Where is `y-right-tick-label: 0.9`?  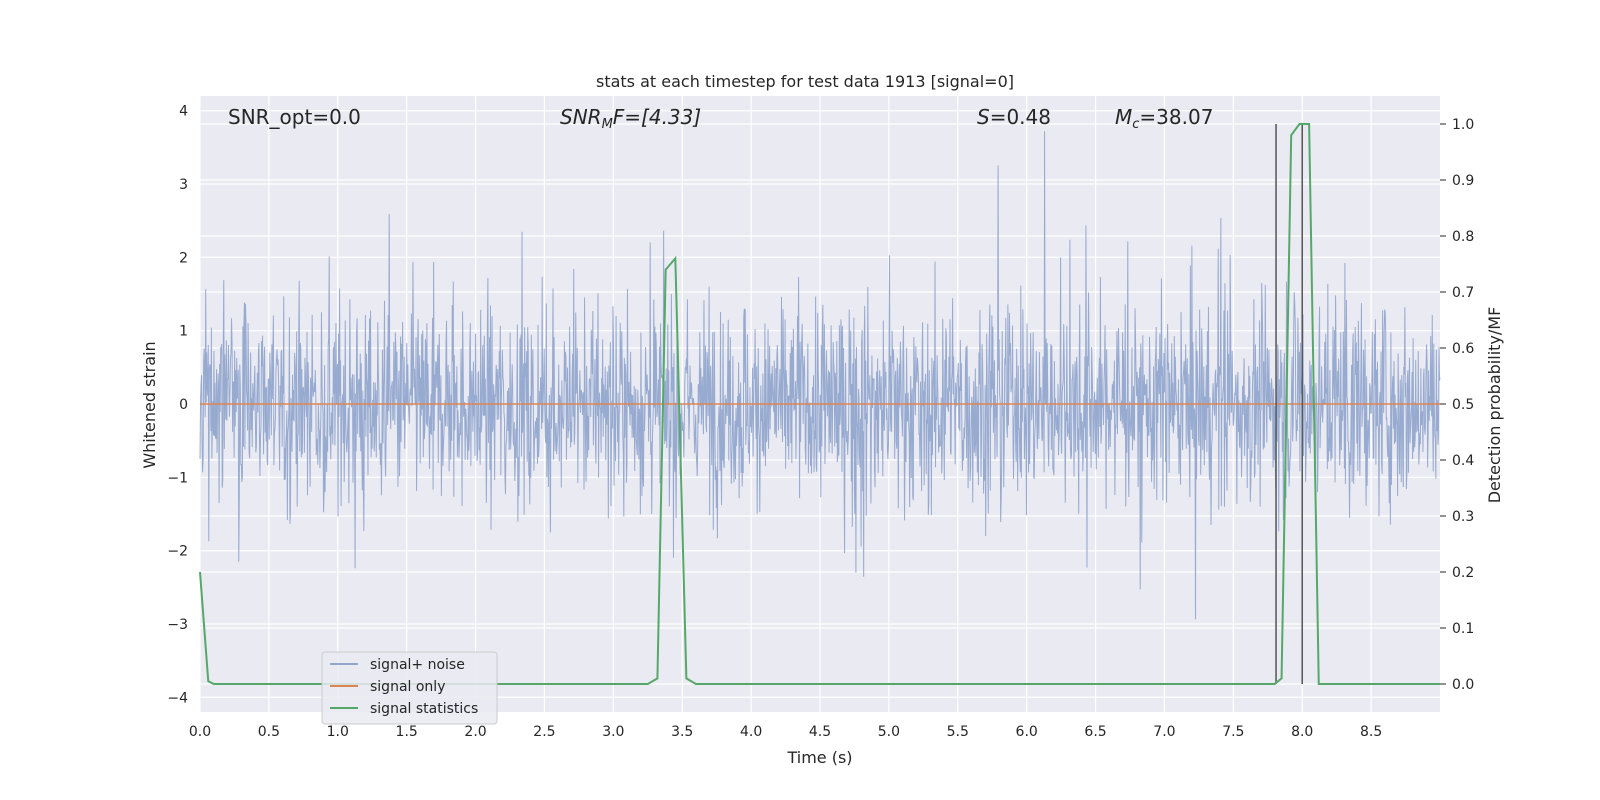
y-right-tick-label: 0.9 is located at coordinates (1463, 181).